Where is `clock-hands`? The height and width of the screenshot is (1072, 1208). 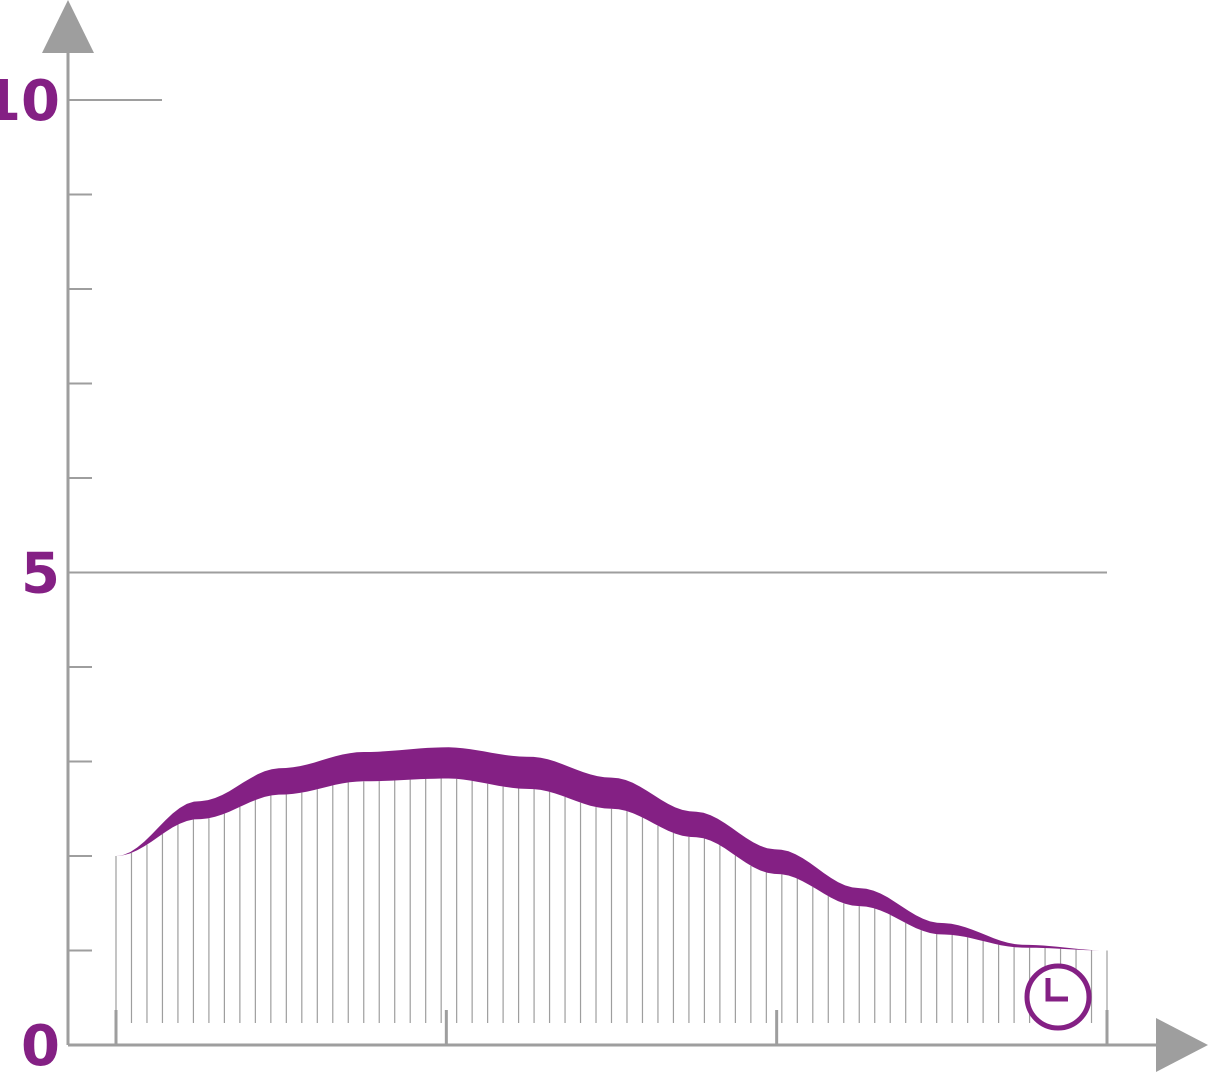
clock-hands is located at coordinates (1056, 990).